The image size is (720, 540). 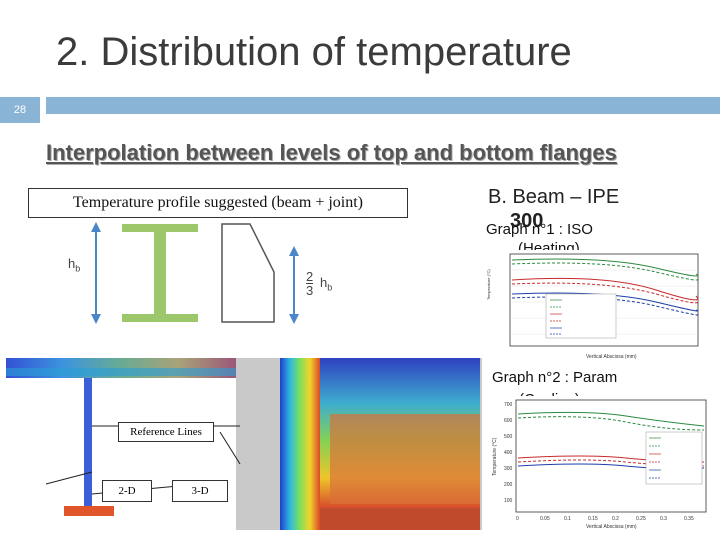 What do you see at coordinates (144, 273) in the screenshot?
I see `ibeam-section-diagram` at bounding box center [144, 273].